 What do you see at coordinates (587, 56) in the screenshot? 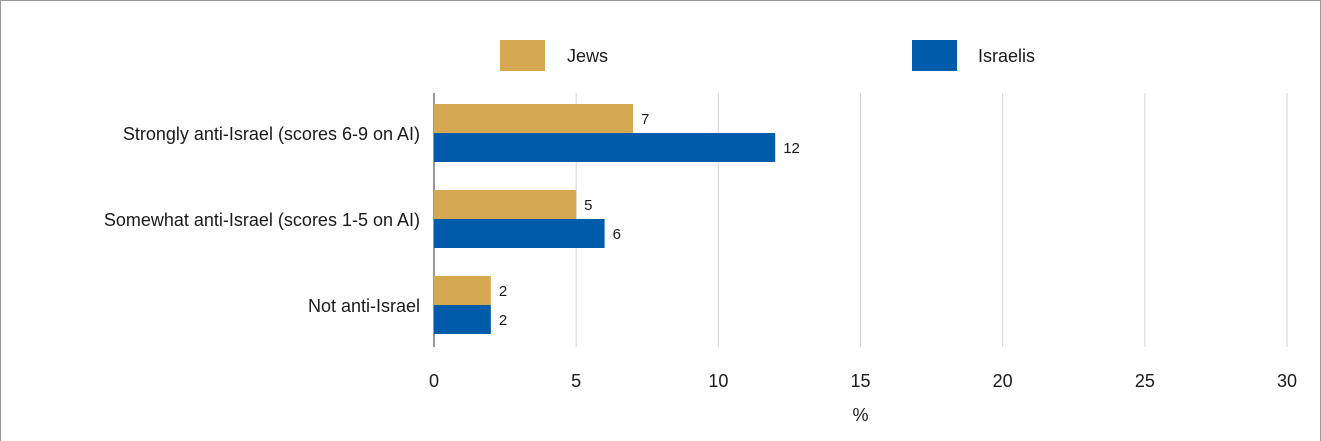
I see `legend-label: Jews` at bounding box center [587, 56].